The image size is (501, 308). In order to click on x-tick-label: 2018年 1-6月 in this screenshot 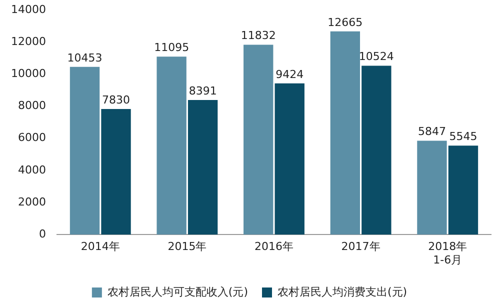, I will do `click(448, 253)`.